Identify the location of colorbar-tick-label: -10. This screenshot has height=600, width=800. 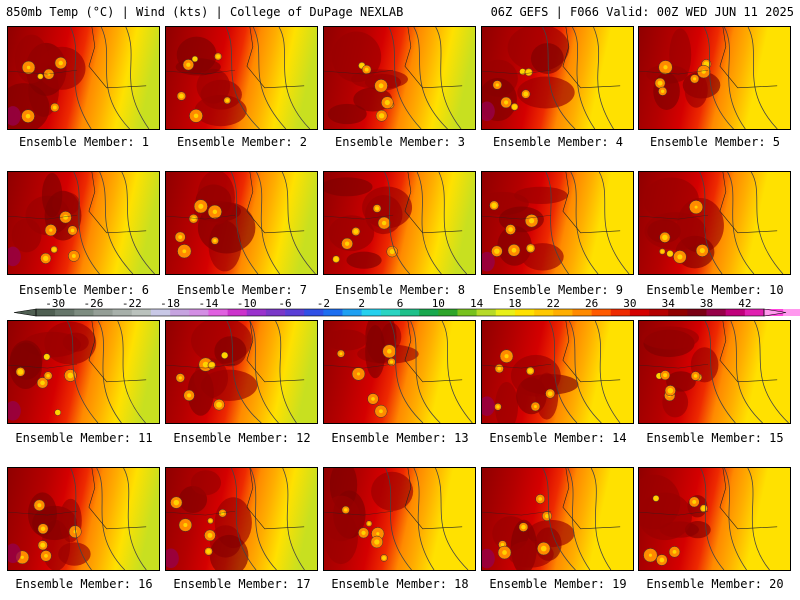
(246, 303).